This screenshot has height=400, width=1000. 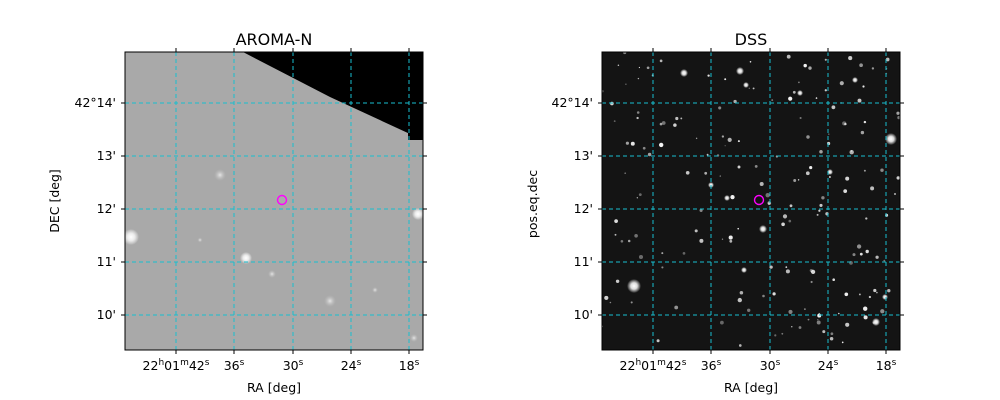 What do you see at coordinates (282, 200) in the screenshot?
I see `aroma-target-marker` at bounding box center [282, 200].